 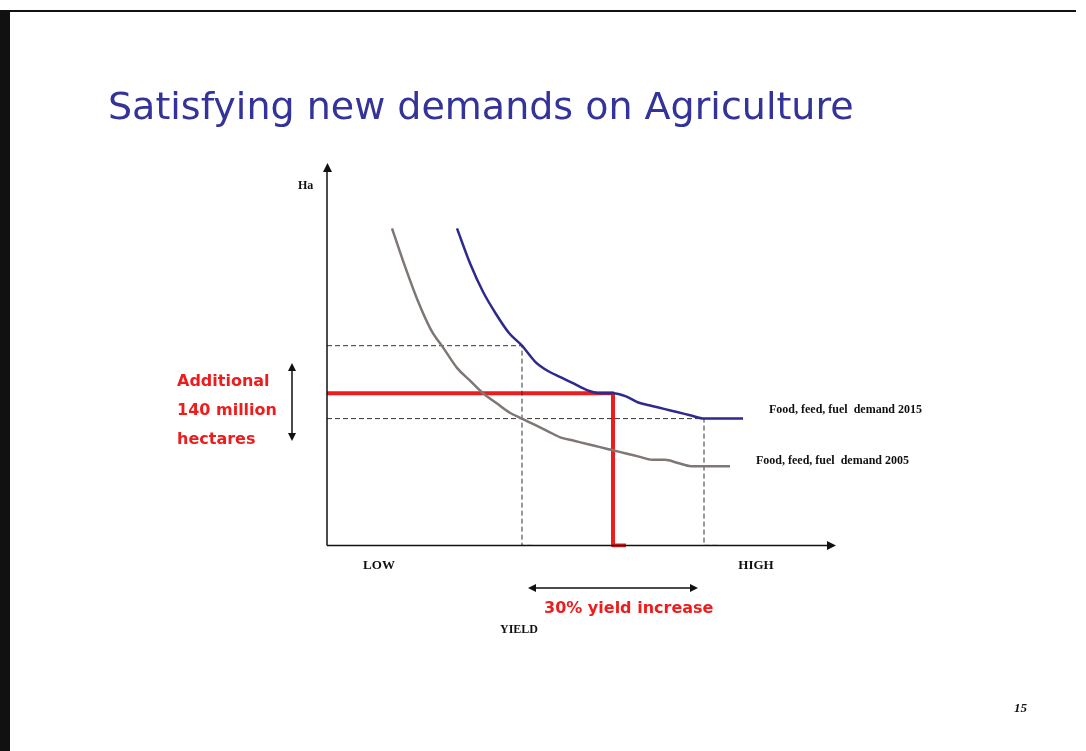 I want to click on x-tick-label: HIGH, so click(x=756, y=564).